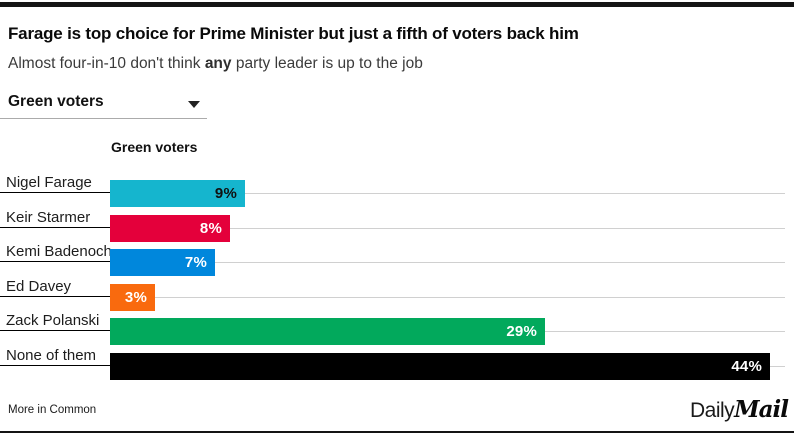 The height and width of the screenshot is (438, 794). What do you see at coordinates (55, 356) in the screenshot?
I see `category-label: None of them` at bounding box center [55, 356].